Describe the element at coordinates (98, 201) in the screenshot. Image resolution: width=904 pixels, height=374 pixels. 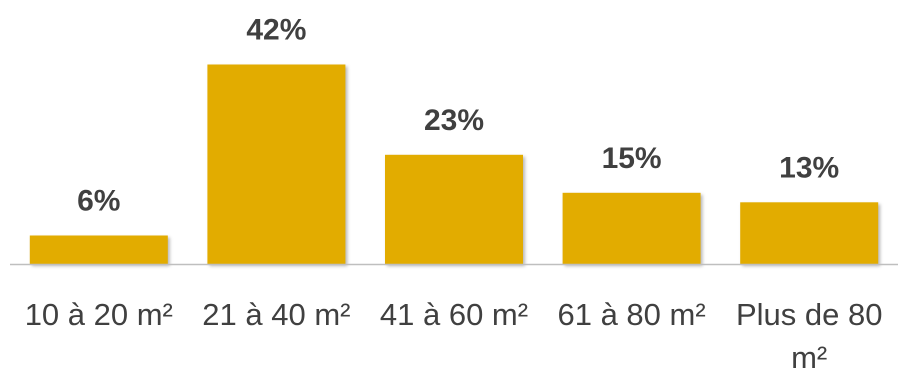
I see `bar-value-label: 6%` at that location.